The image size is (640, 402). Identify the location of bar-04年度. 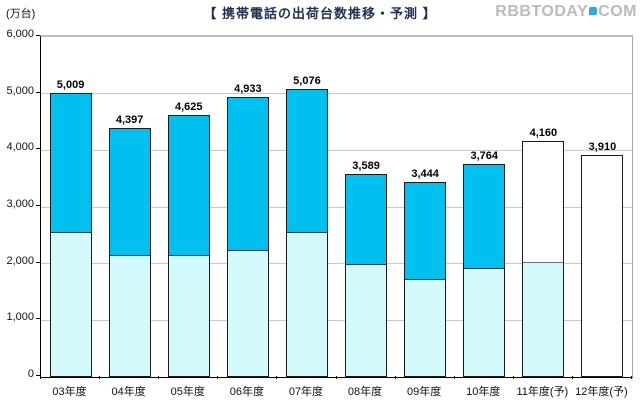
(129, 252).